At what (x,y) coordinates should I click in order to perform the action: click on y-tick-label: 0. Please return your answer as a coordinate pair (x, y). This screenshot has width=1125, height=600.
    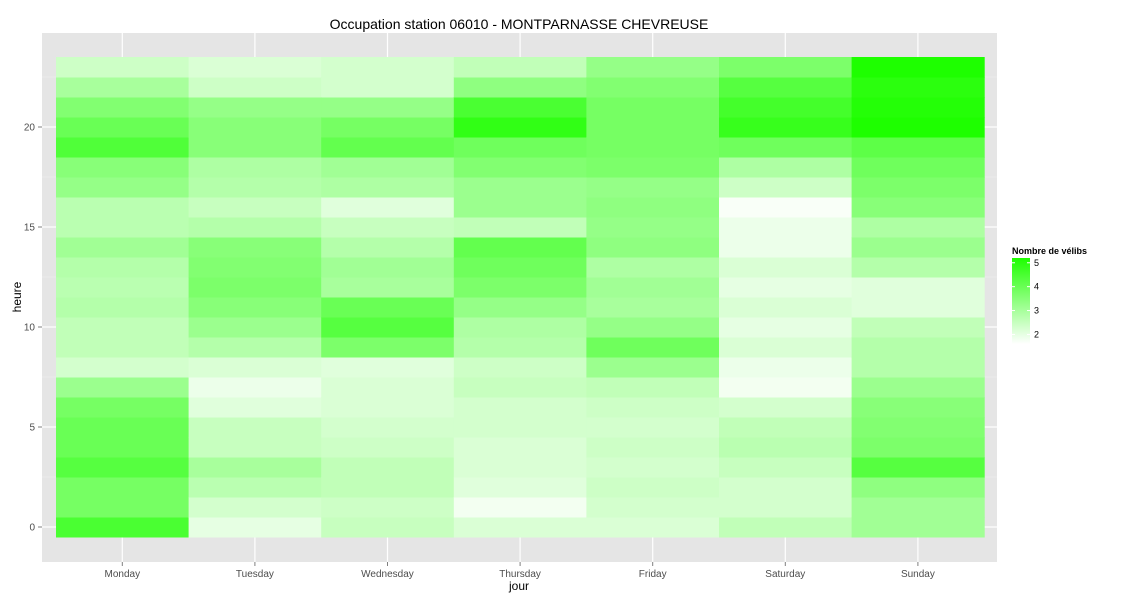
    Looking at the image, I should click on (32, 528).